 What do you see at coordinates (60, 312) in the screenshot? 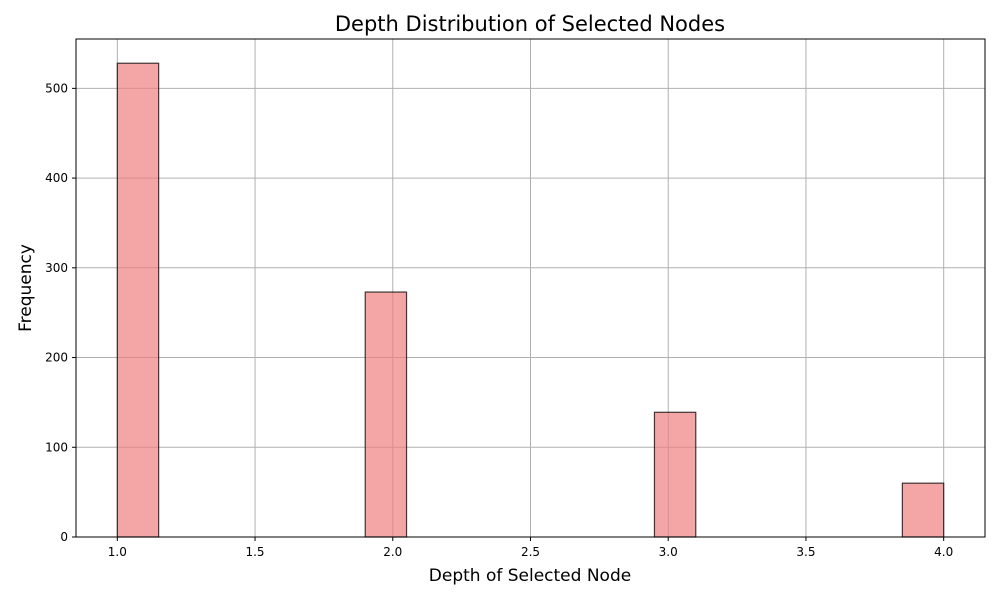
I see `y-axis-ticks: 0 100 200 300 400 500` at bounding box center [60, 312].